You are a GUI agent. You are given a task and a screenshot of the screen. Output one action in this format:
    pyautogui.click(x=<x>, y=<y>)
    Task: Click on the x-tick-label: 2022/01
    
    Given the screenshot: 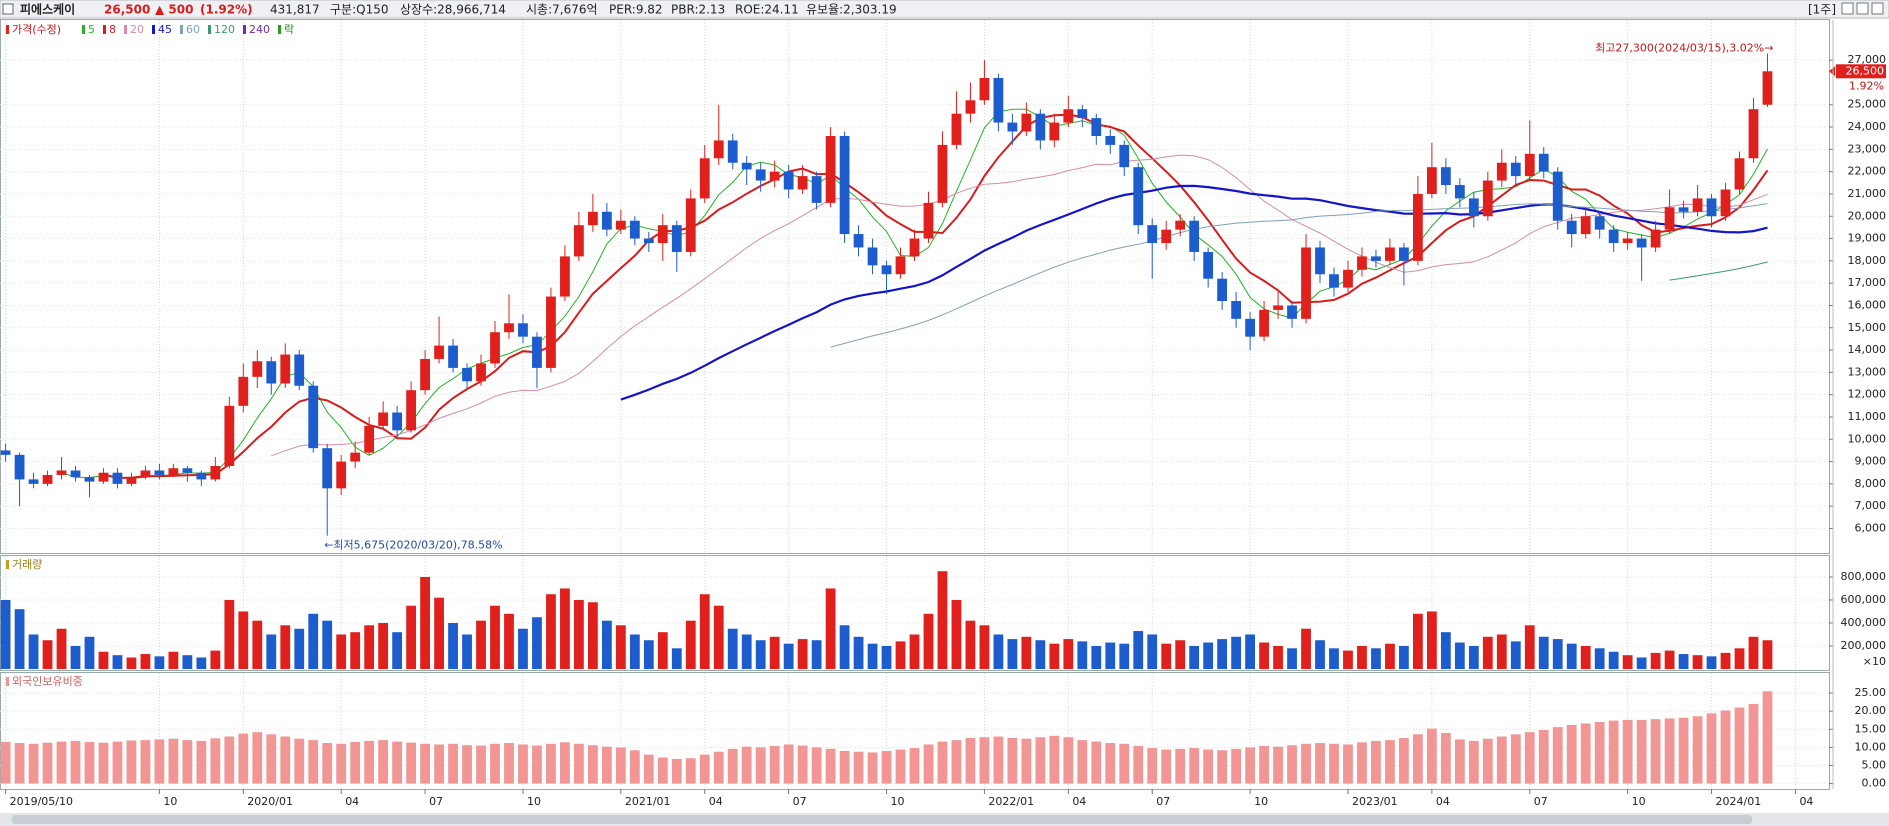 What is the action you would take?
    pyautogui.click(x=1011, y=801)
    